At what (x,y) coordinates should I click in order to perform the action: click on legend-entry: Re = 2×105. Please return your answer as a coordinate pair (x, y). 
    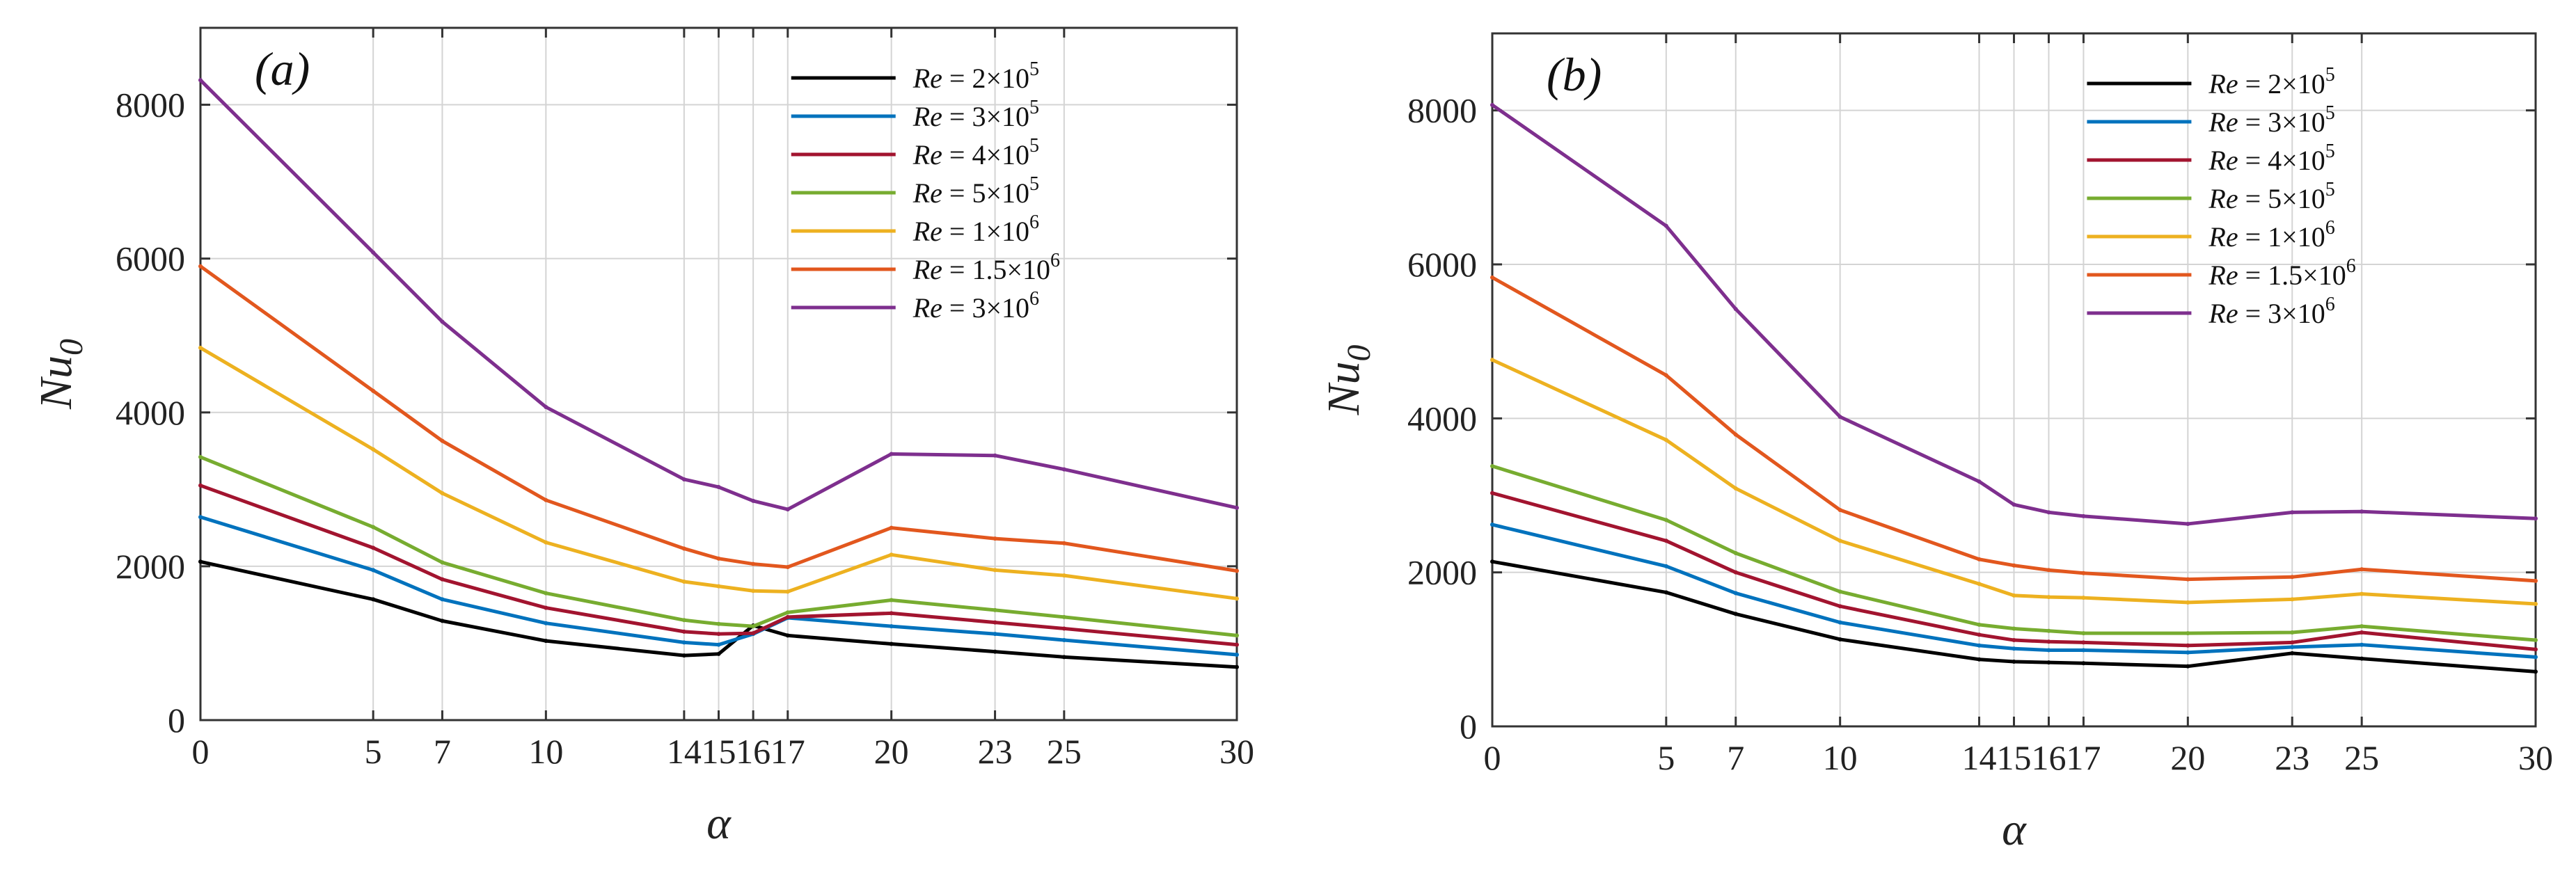
    Looking at the image, I should click on (975, 76).